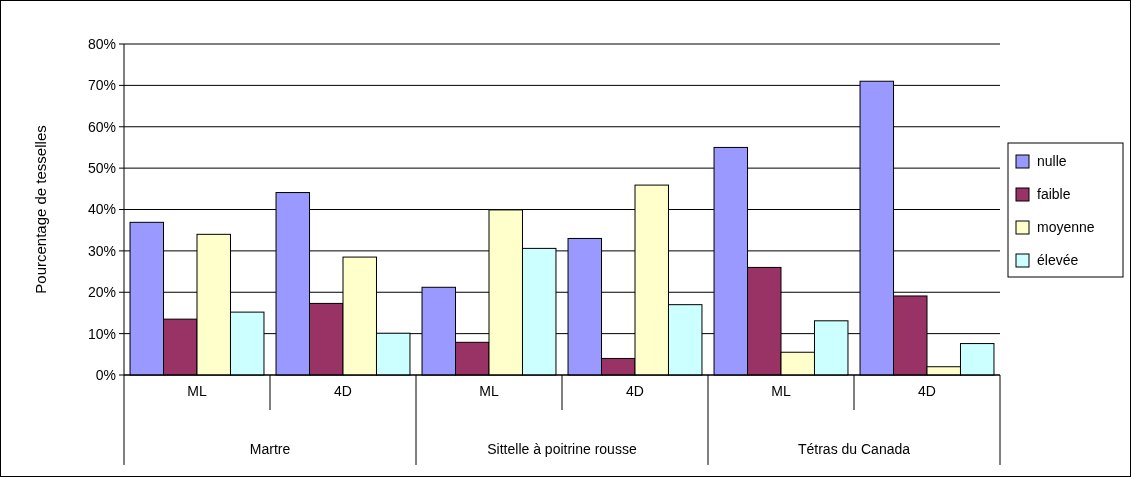 The height and width of the screenshot is (477, 1131). Describe the element at coordinates (562, 449) in the screenshot. I see `text: Sittelle à poitrine rousse` at that location.